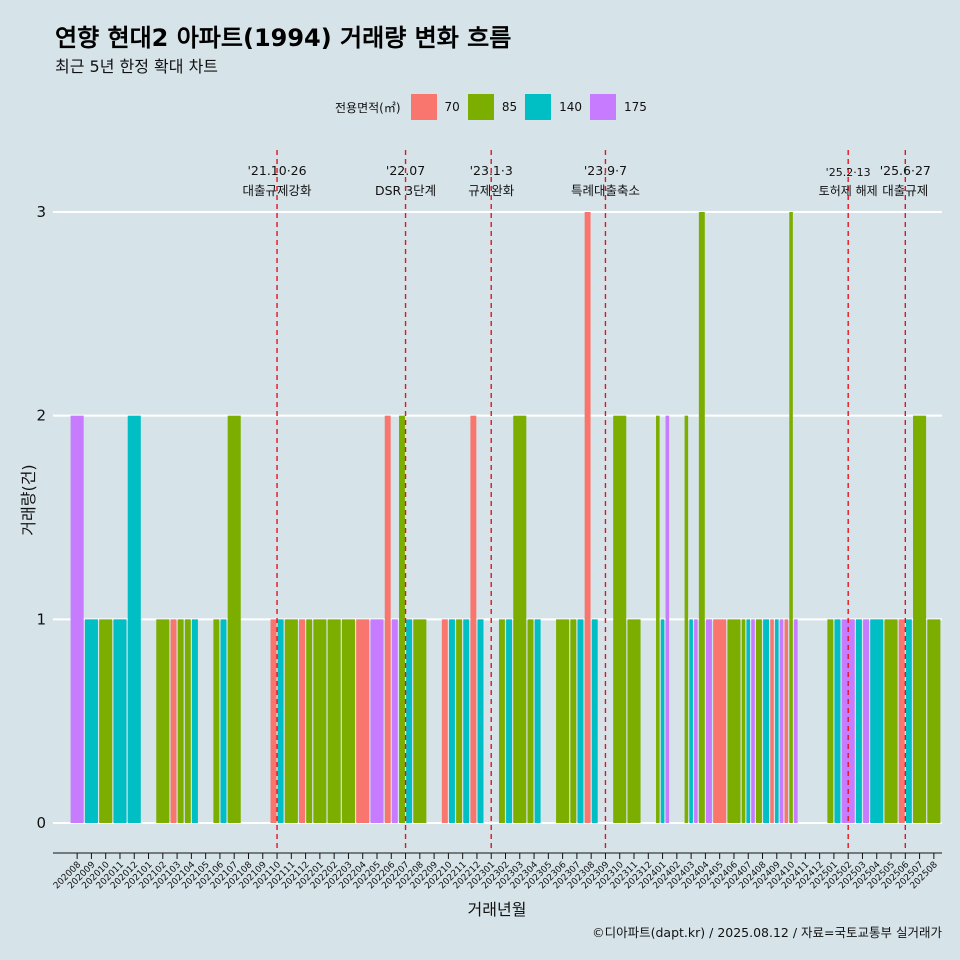 The image size is (960, 960). What do you see at coordinates (605, 190) in the screenshot?
I see `event-label-3: 특례대출축소` at bounding box center [605, 190].